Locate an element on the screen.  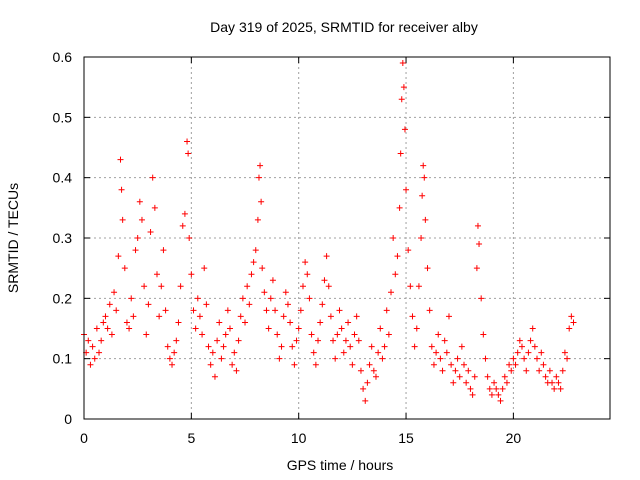
y-tick-label: 0.4 is located at coordinates (63, 178).